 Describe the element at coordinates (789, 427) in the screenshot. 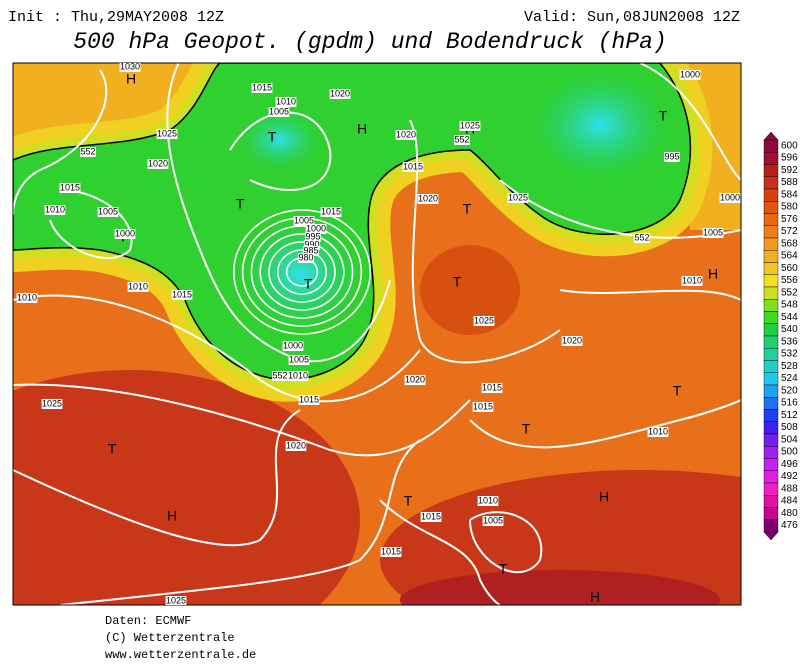

I see `colorbar-label: 508` at that location.